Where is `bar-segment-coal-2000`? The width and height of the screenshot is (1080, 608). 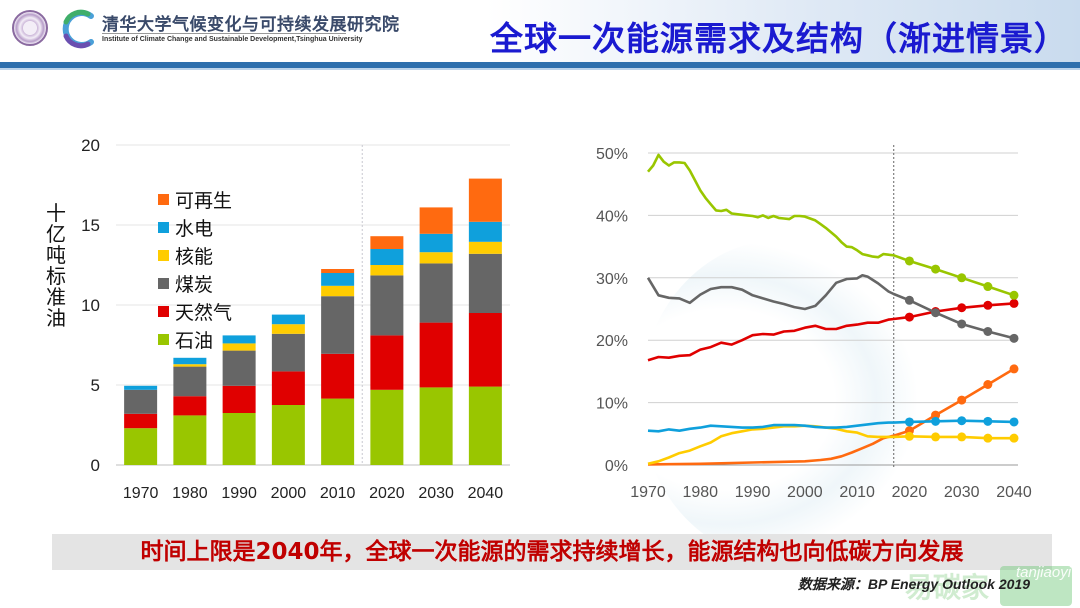 bar-segment-coal-2000 is located at coordinates (288, 352).